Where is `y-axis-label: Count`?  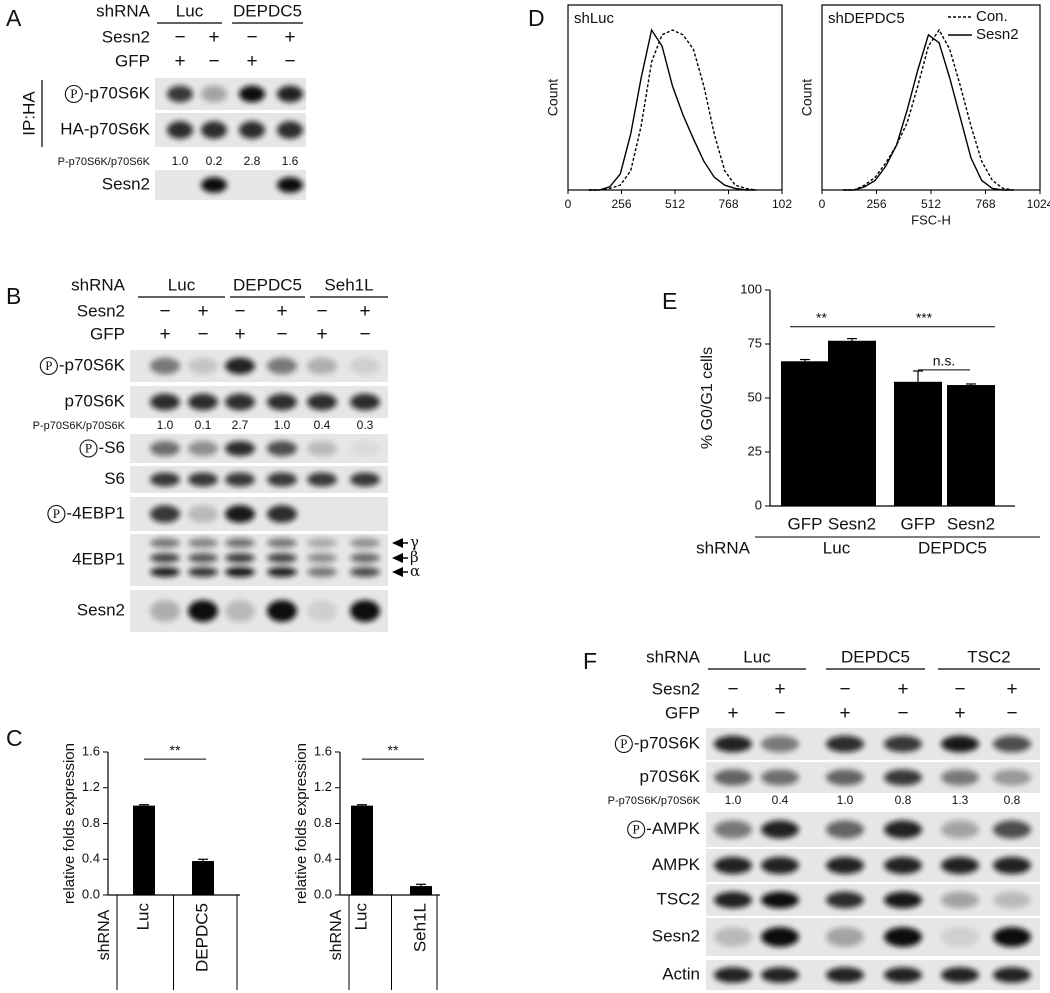 y-axis-label: Count is located at coordinates (807, 97).